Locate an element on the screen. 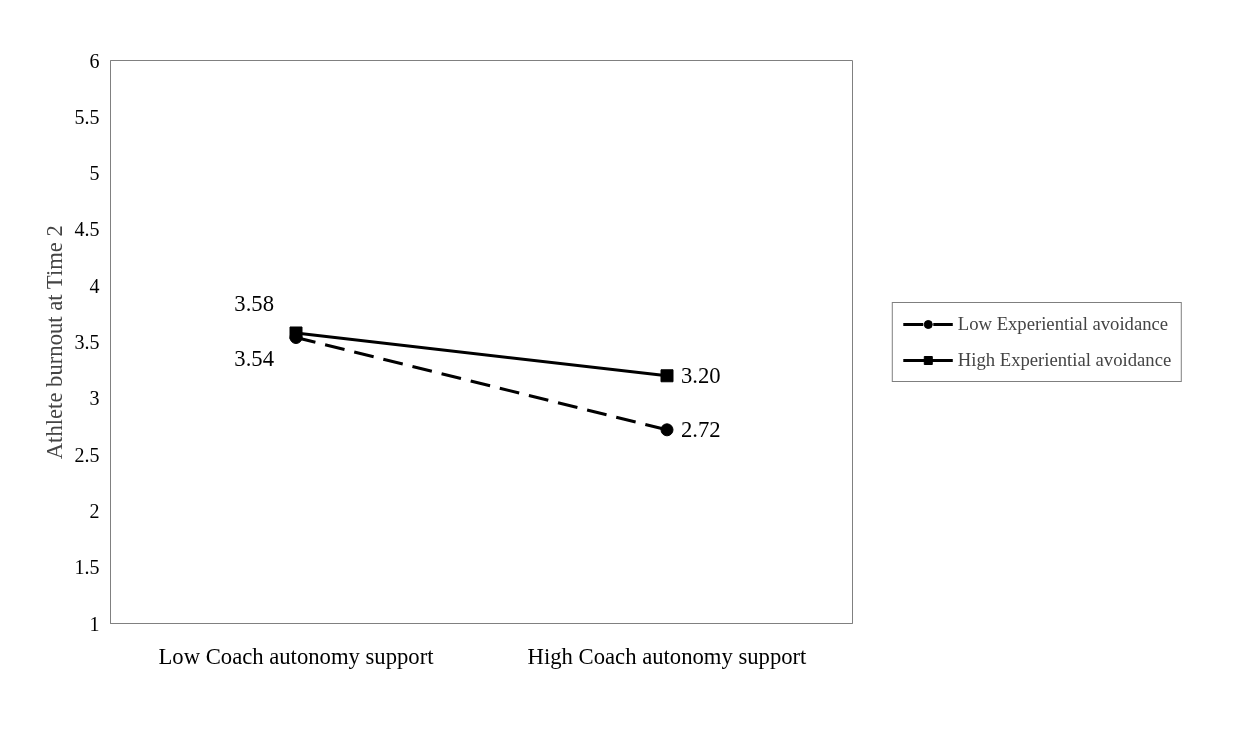  y-tick-label: 2 is located at coordinates (94, 510).